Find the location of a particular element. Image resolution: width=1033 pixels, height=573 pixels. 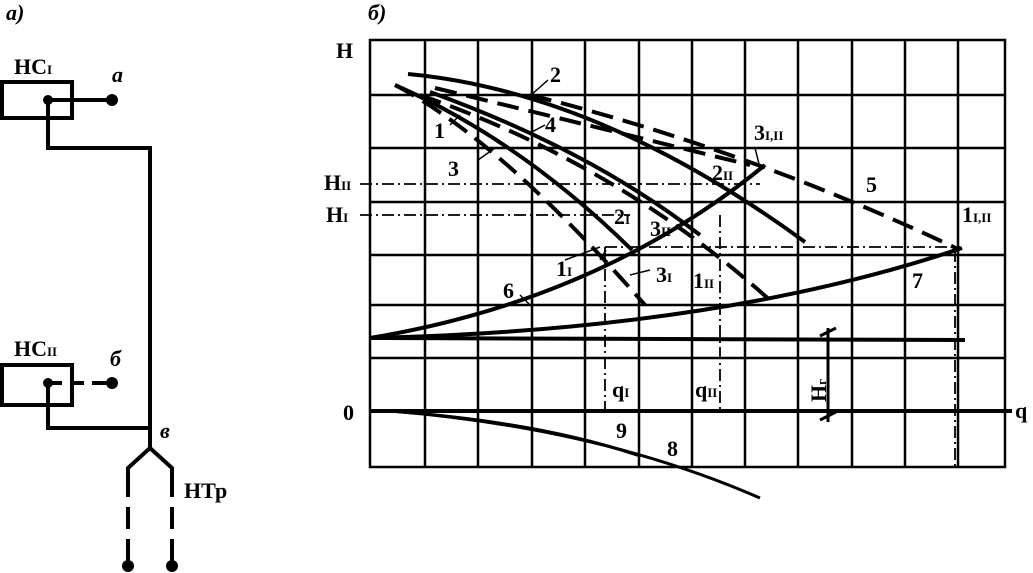

point-label: в is located at coordinates (165, 430).